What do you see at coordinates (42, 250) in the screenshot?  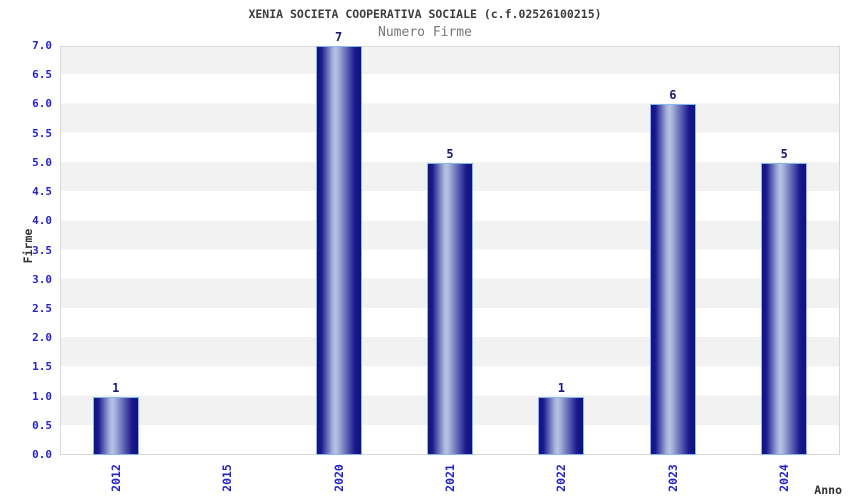 I see `y-tick-label: 3.5` at bounding box center [42, 250].